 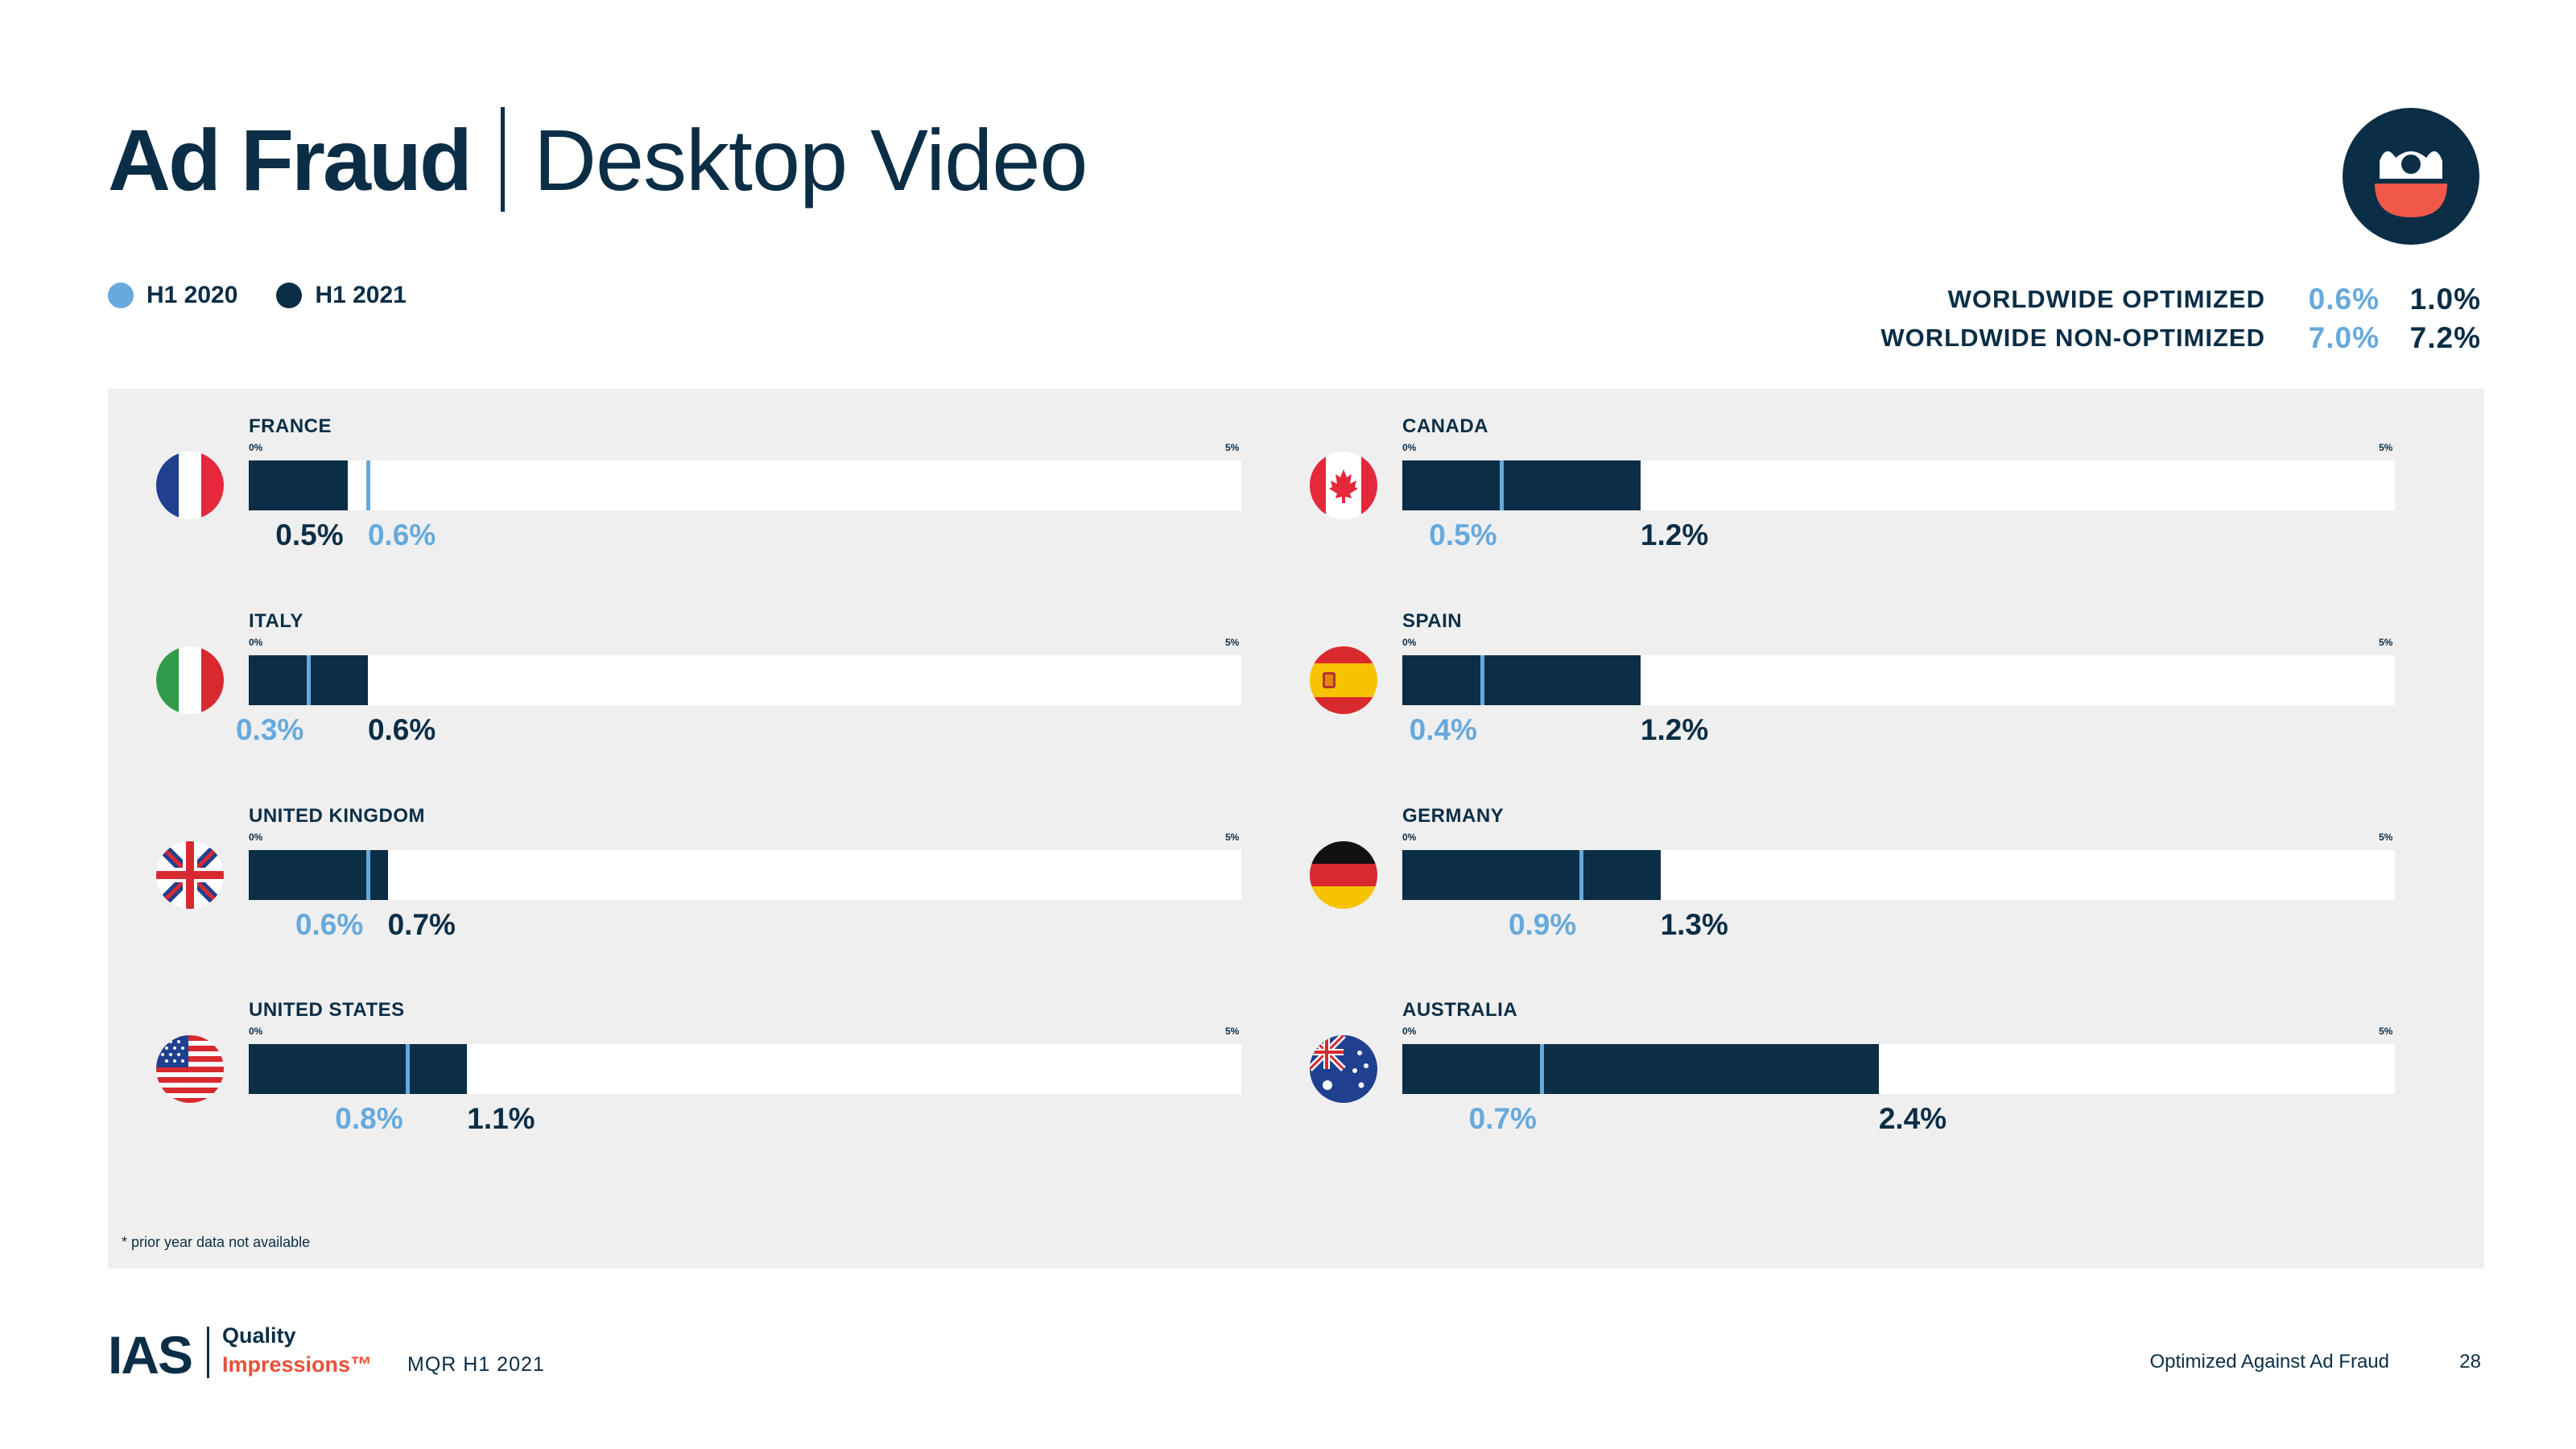 What do you see at coordinates (422, 925) in the screenshot?
I see `value-label-h1-2021: 0.7%` at bounding box center [422, 925].